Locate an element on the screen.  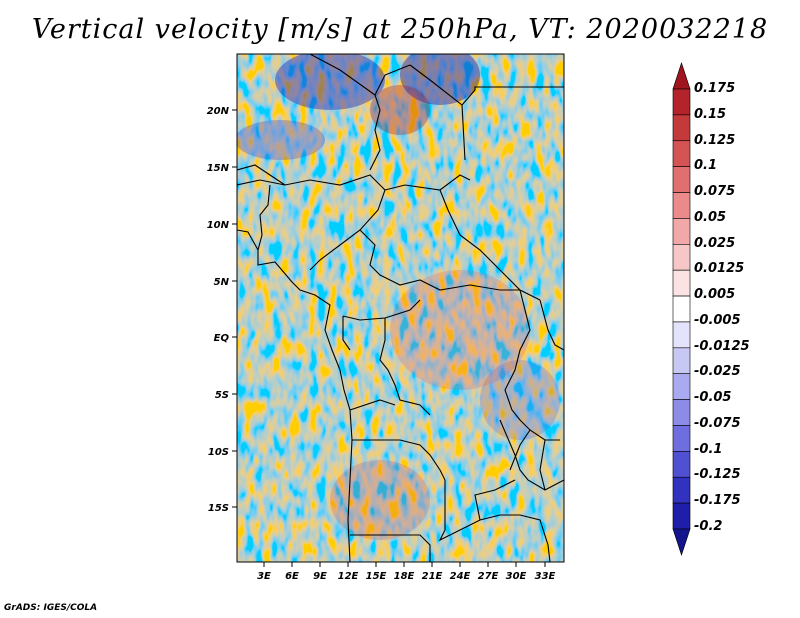
colorbar-label-neg-0-05: -0.05 is located at coordinates (712, 397).